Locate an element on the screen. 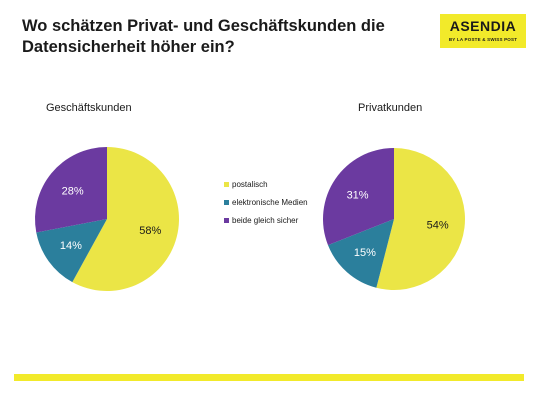 The width and height of the screenshot is (538, 404). chart-title-geschaeftskunden: Geschäftskunden is located at coordinates (89, 108).